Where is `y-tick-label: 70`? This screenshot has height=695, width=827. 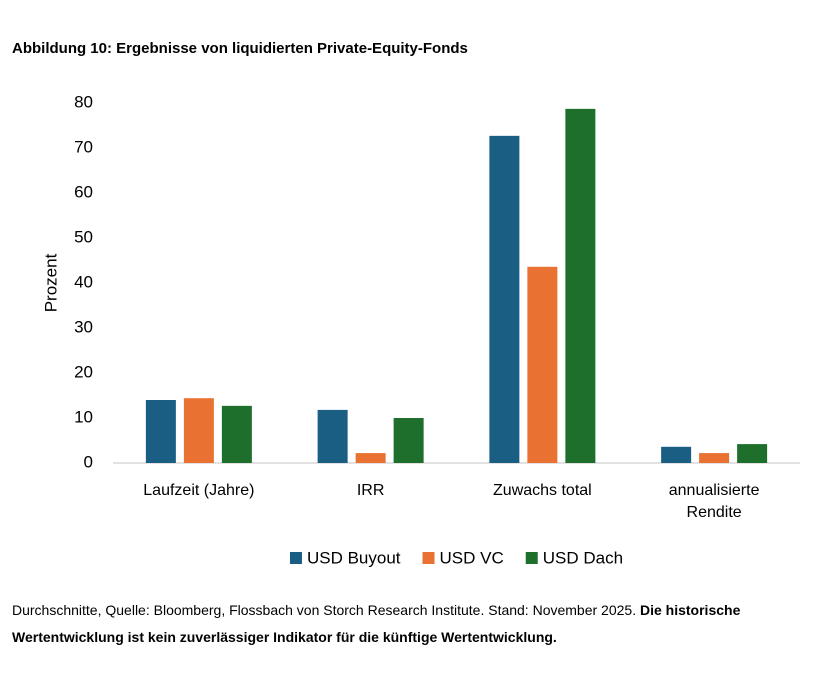
y-tick-label: 70 is located at coordinates (83, 146).